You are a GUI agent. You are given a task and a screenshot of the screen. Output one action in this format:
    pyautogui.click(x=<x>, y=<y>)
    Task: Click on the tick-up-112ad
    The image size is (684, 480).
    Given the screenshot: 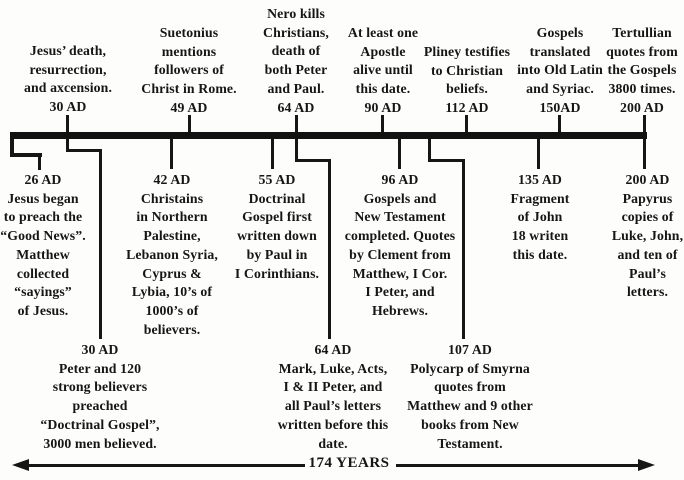 What is the action you would take?
    pyautogui.click(x=466, y=123)
    